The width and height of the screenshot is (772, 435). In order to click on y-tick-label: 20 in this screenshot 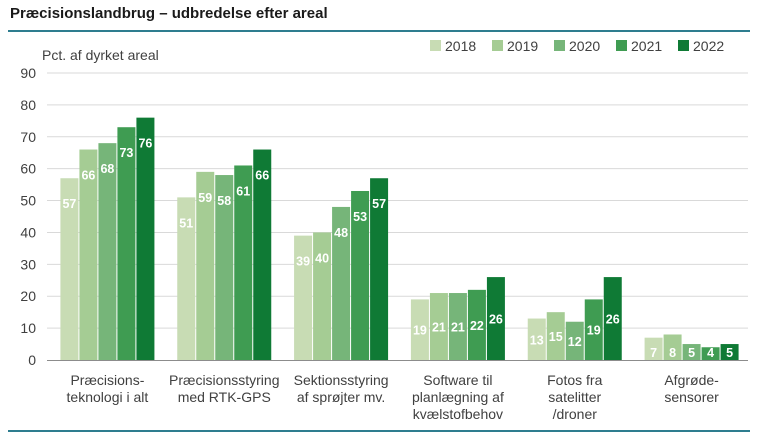, I will do `click(28, 296)`.